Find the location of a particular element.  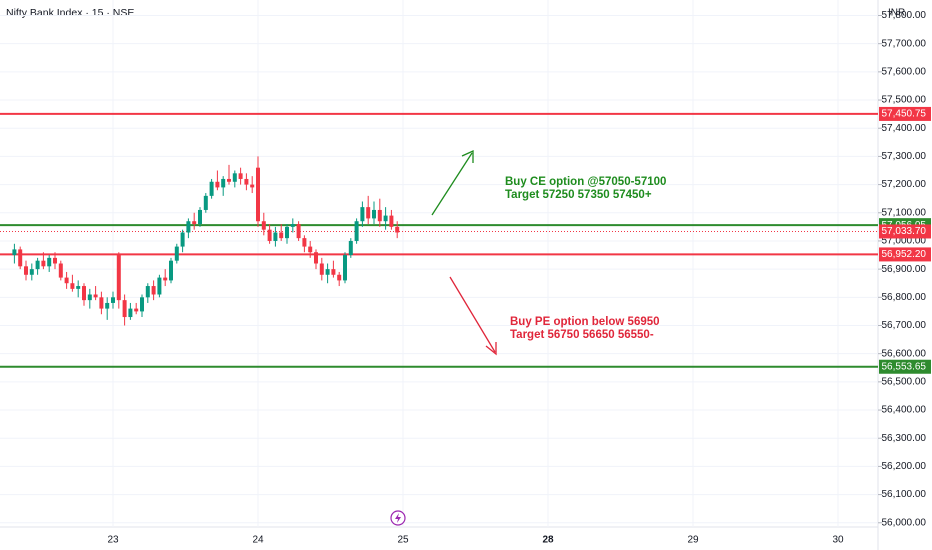

y-tick-label: 57,500.00 is located at coordinates (904, 100).